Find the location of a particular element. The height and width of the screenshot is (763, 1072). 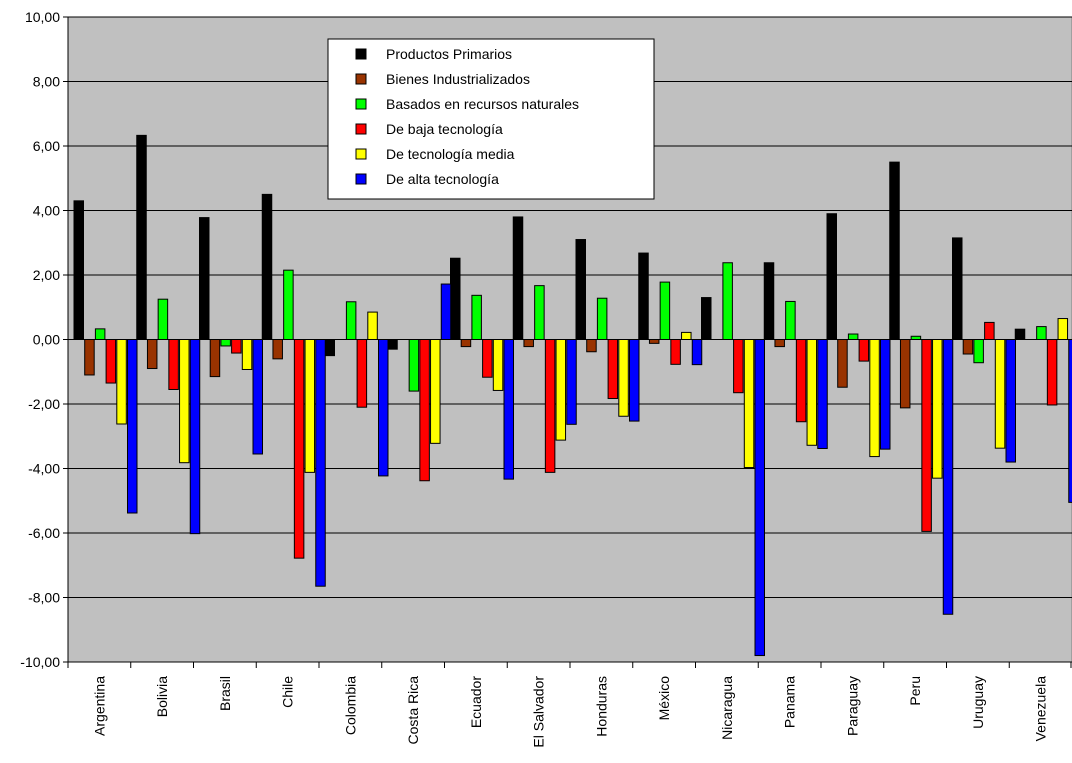

y-tick-label: -8,00 is located at coordinates (44, 598).